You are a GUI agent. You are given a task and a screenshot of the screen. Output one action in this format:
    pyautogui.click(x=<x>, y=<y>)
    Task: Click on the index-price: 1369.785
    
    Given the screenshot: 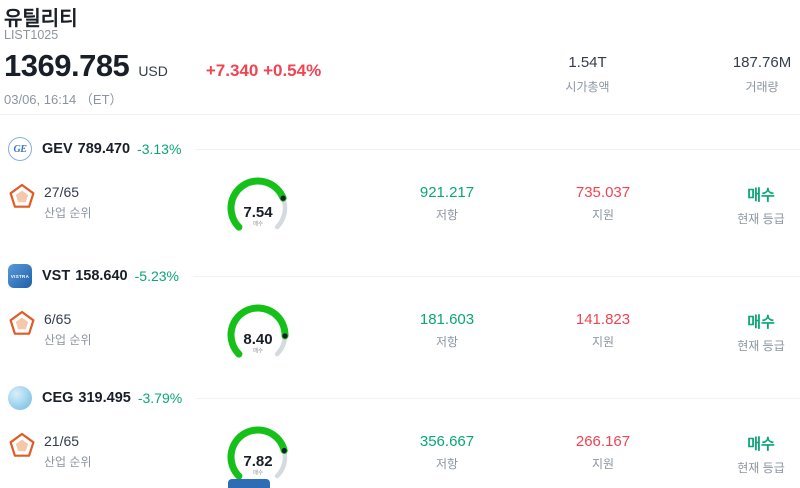 What is the action you would take?
    pyautogui.click(x=67, y=65)
    